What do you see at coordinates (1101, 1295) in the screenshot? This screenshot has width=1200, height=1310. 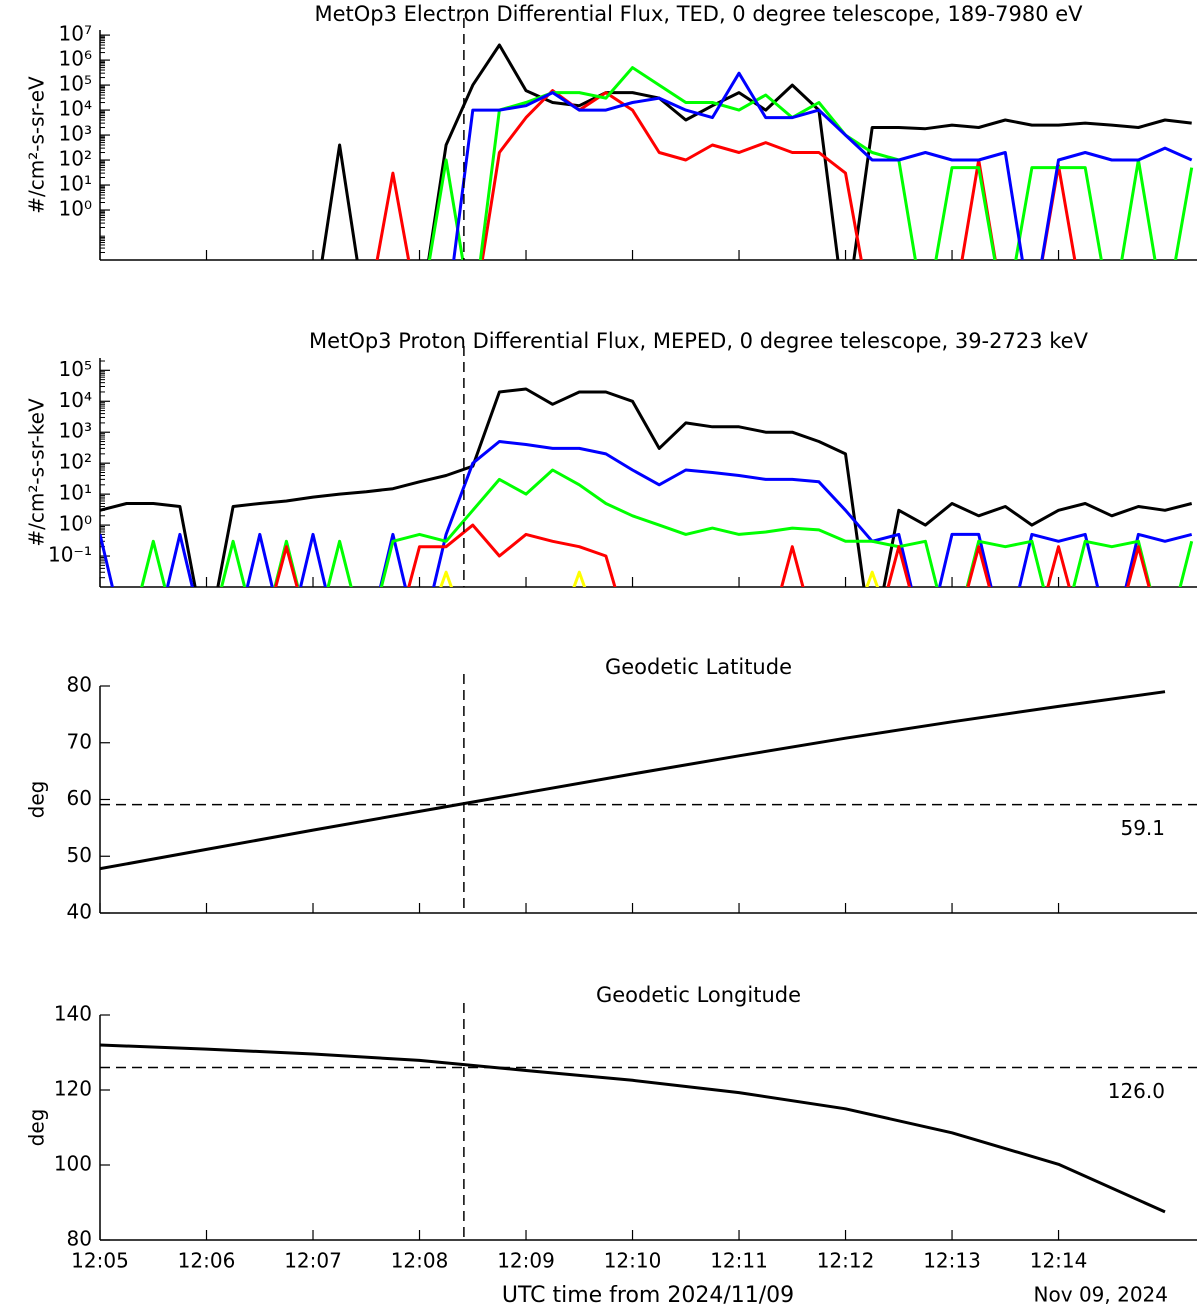 I see `date-label: Nov 09, 2024` at bounding box center [1101, 1295].